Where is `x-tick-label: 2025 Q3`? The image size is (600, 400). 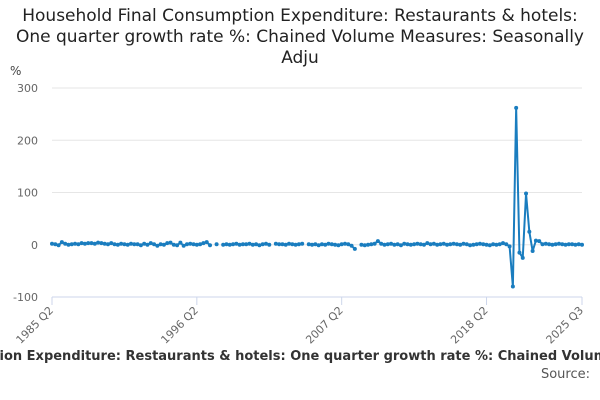
x-tick-label: 2025 Q3 is located at coordinates (565, 325).